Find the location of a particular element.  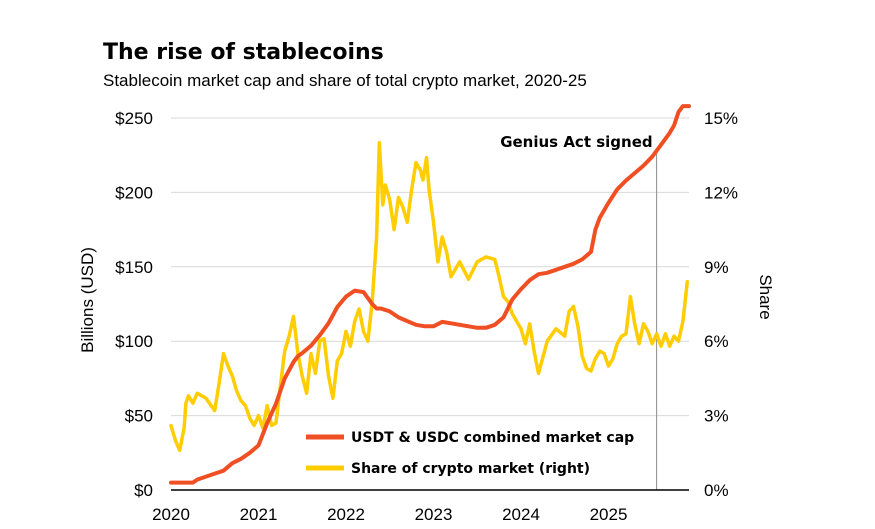

right-tick-label: 6% is located at coordinates (716, 341).